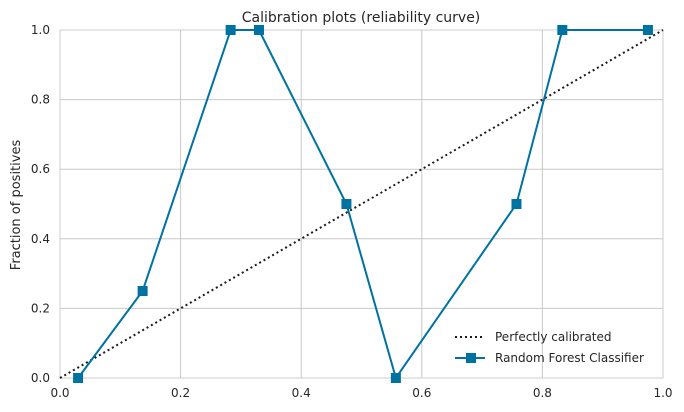 The width and height of the screenshot is (684, 412). What do you see at coordinates (553, 337) in the screenshot?
I see `legend-label-perfectly-calibrated: Perfectly calibrated` at bounding box center [553, 337].